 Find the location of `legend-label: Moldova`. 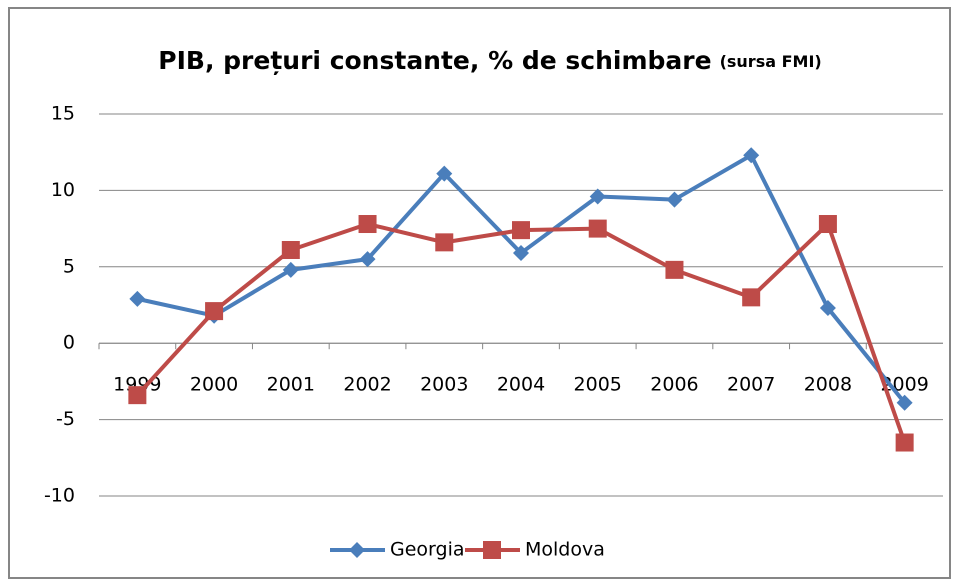

legend-label: Moldova is located at coordinates (565, 550).